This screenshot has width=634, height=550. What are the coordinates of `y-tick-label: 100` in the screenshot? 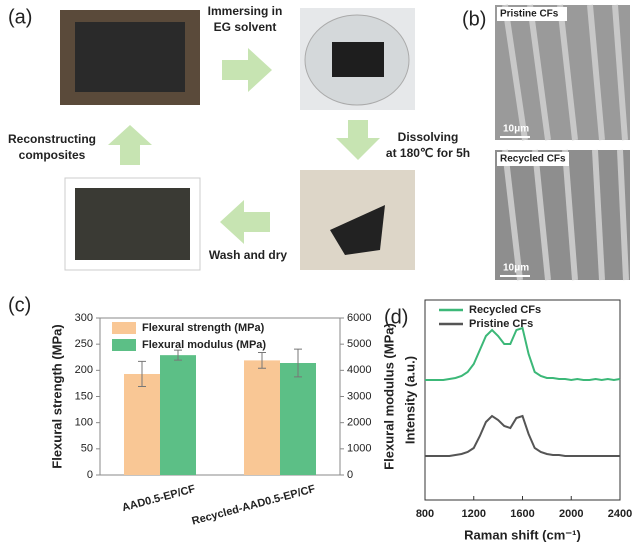 It's located at (84, 423).